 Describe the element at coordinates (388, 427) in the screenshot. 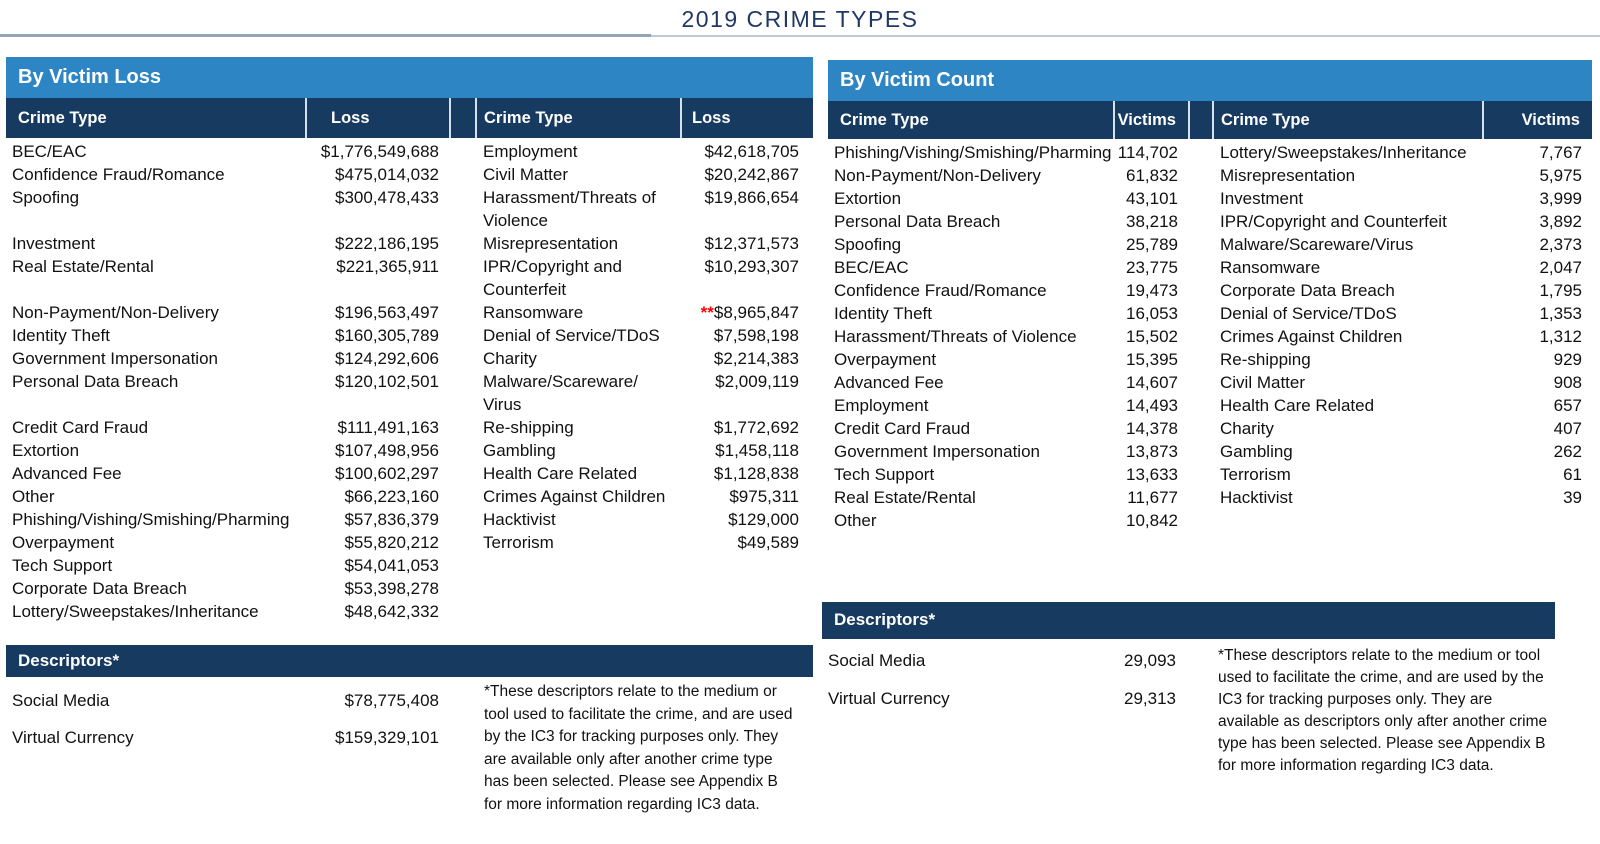

I see `value-cell: $111,491,163` at that location.